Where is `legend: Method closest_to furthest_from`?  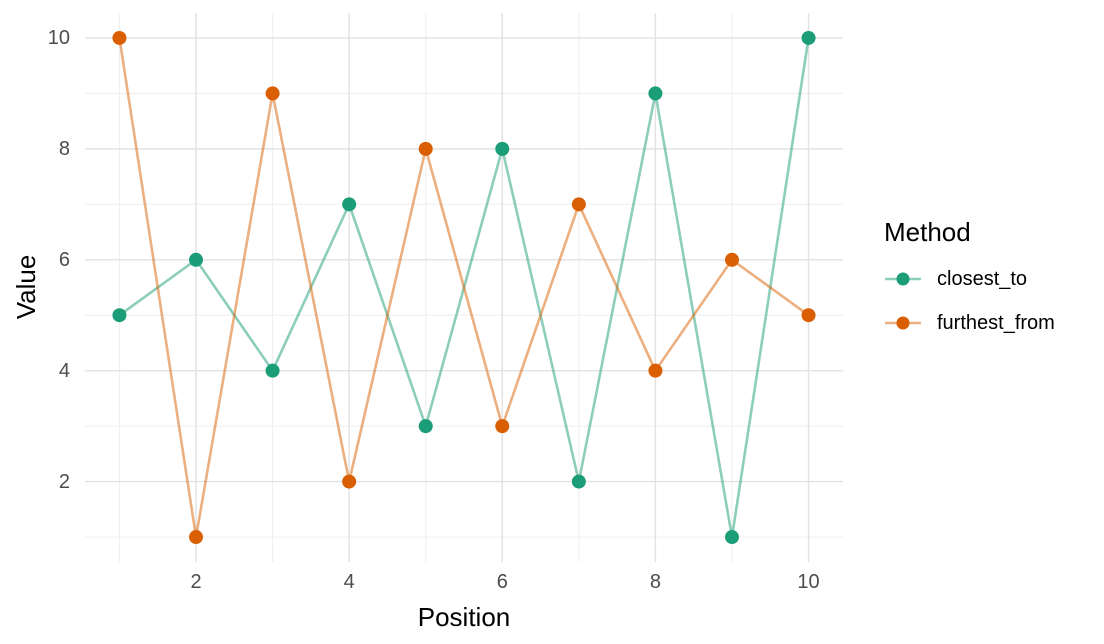 legend: Method closest_to furthest_from is located at coordinates (969, 287).